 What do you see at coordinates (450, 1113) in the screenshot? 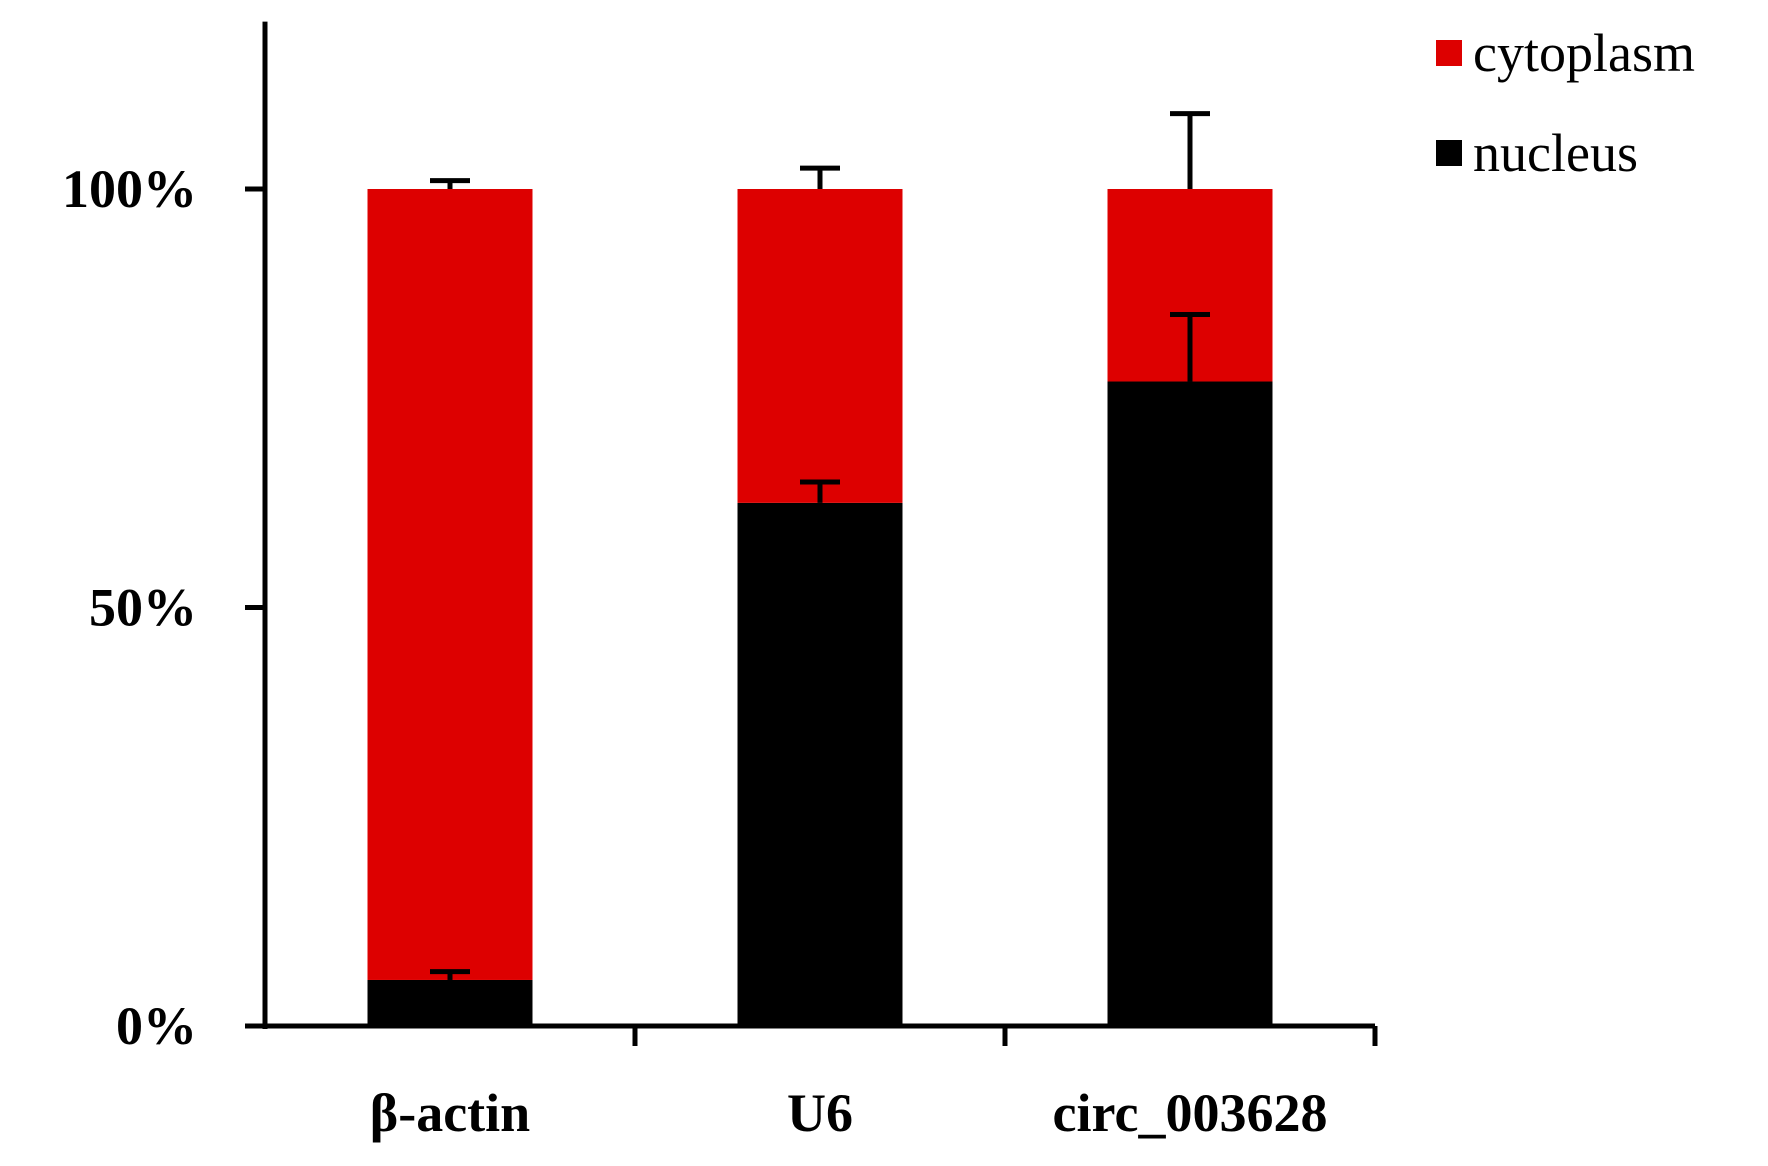
I see `x-tick-label-0: β-actin` at bounding box center [450, 1113].